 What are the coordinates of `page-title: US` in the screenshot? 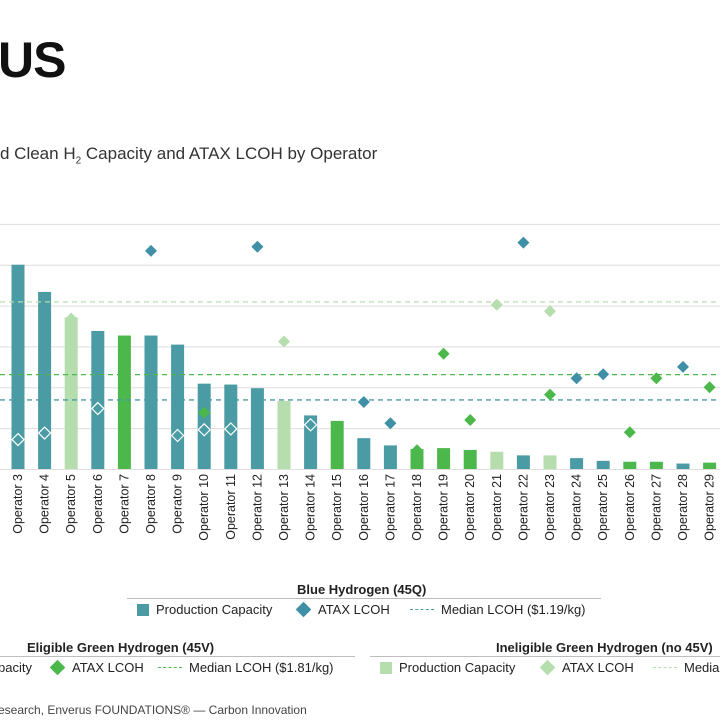 It's located at (33, 60).